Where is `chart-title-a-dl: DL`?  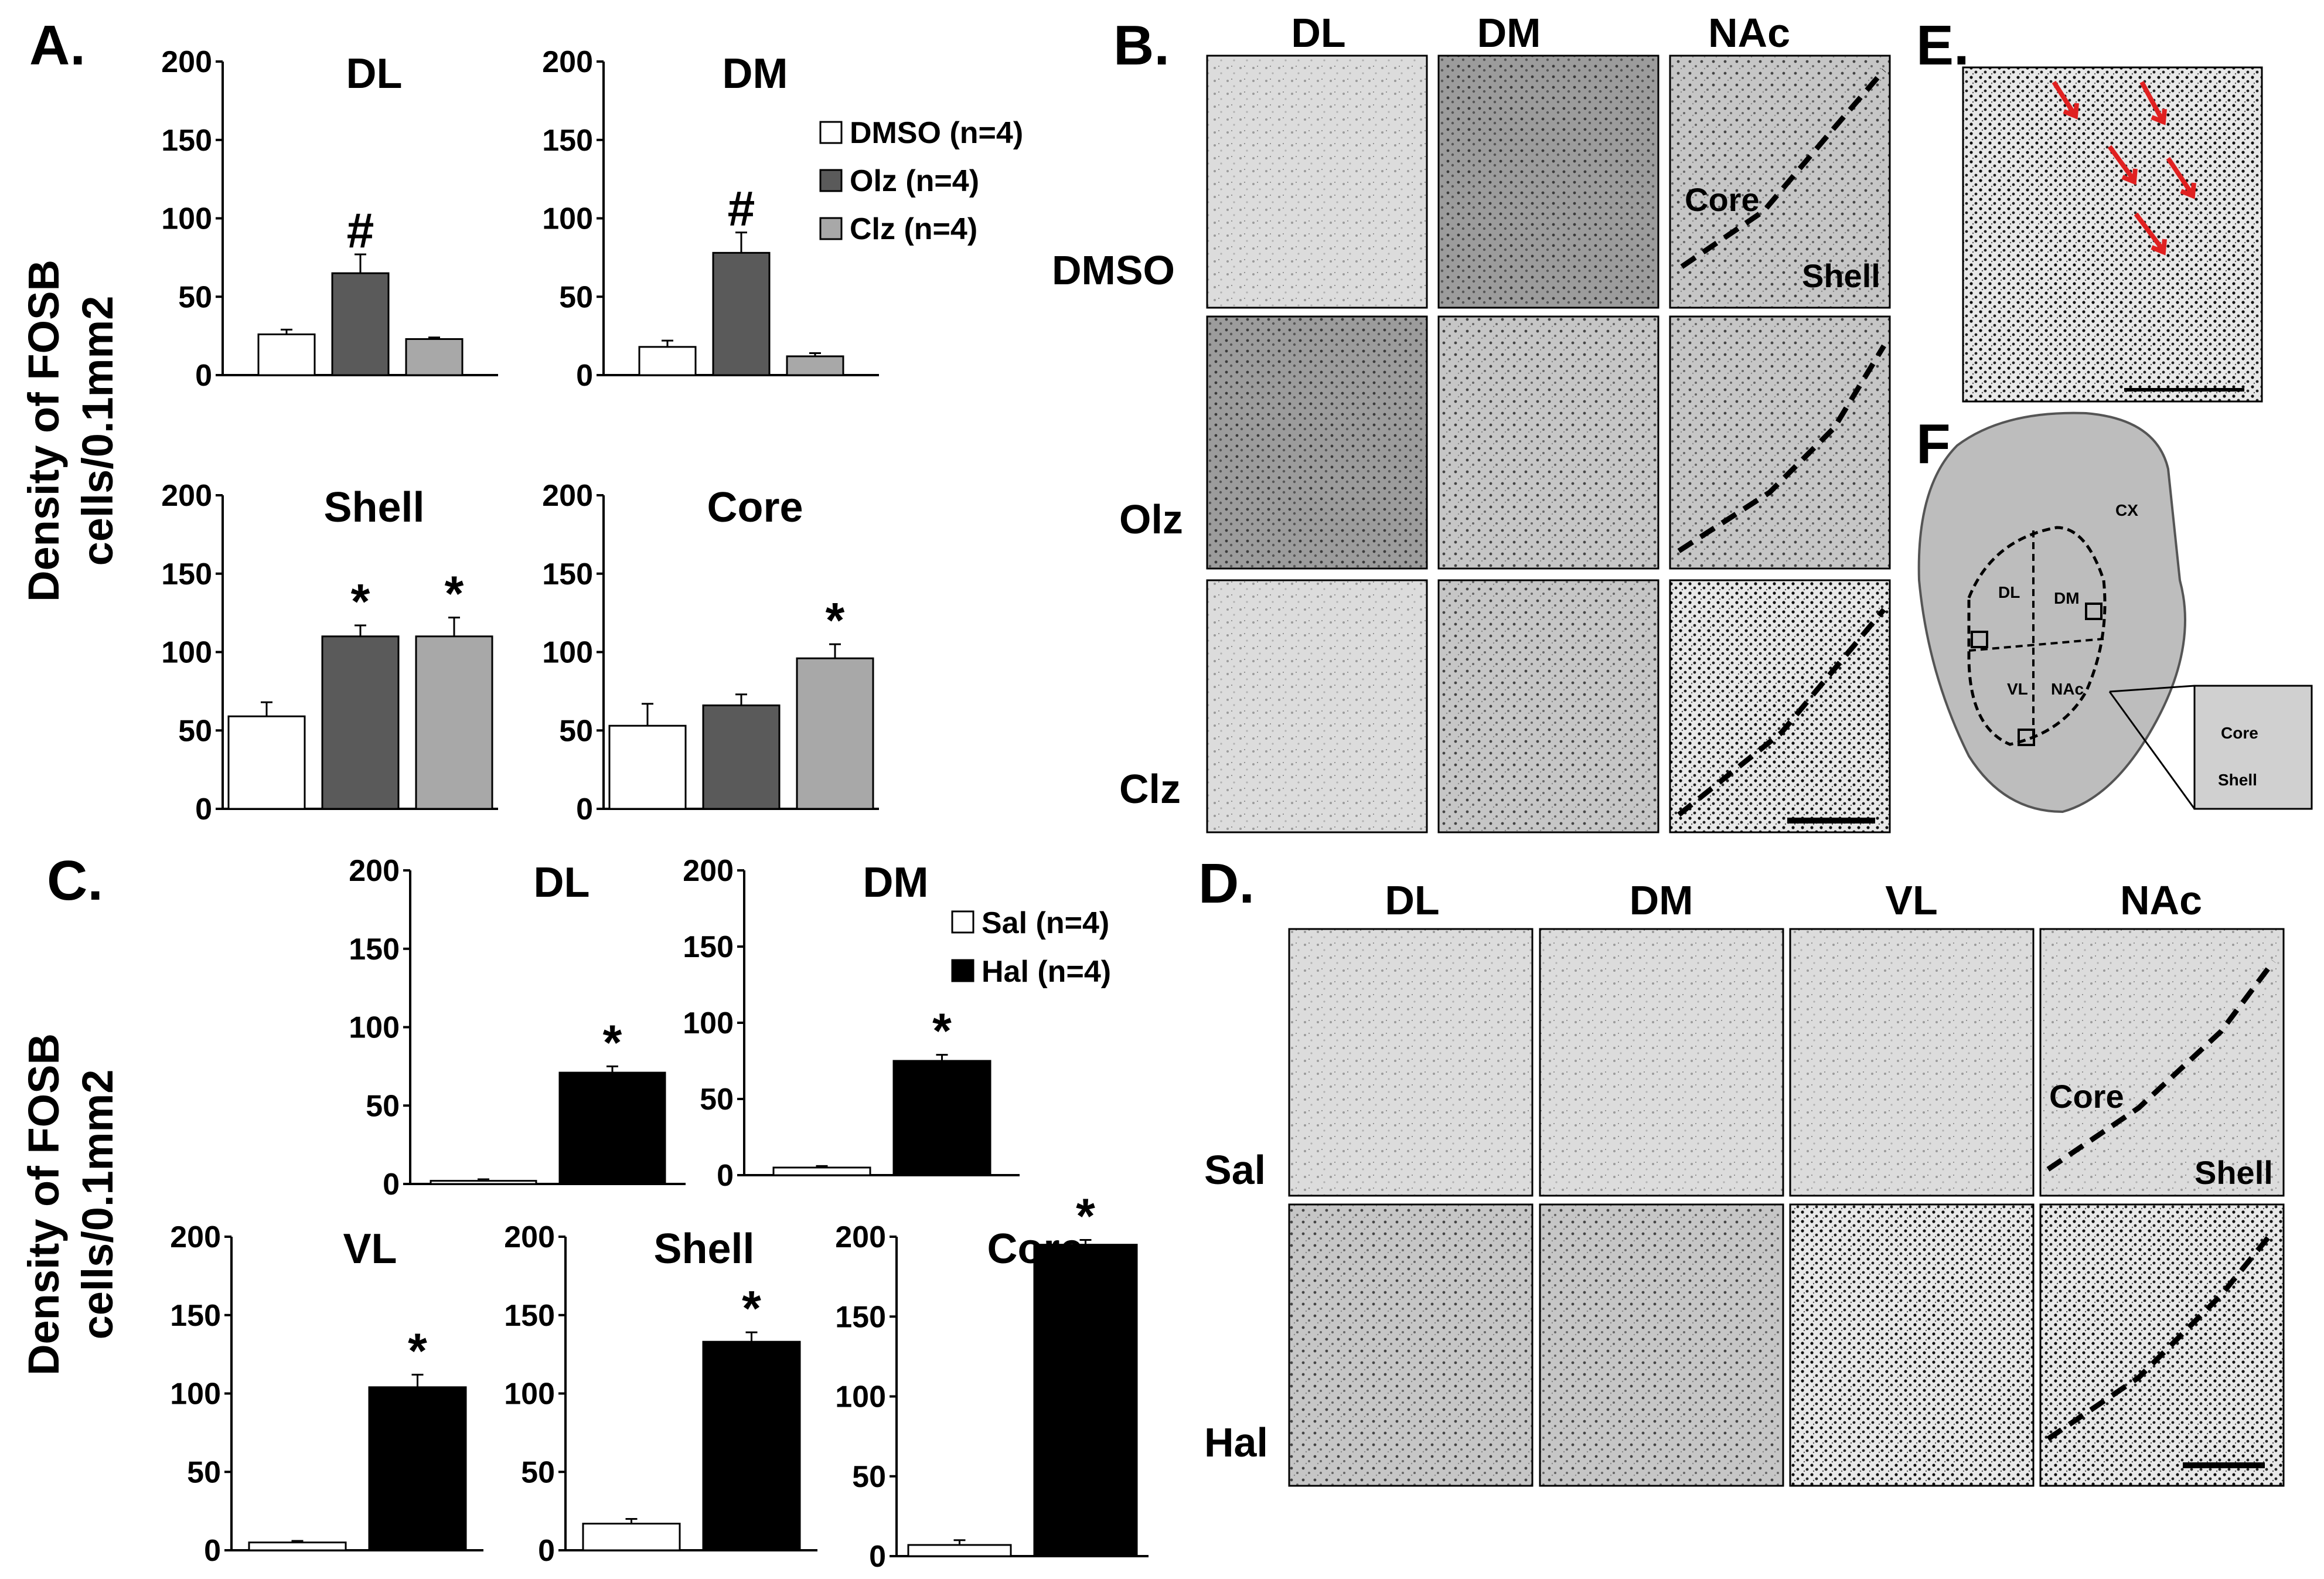 chart-title-a-dl: DL is located at coordinates (374, 73).